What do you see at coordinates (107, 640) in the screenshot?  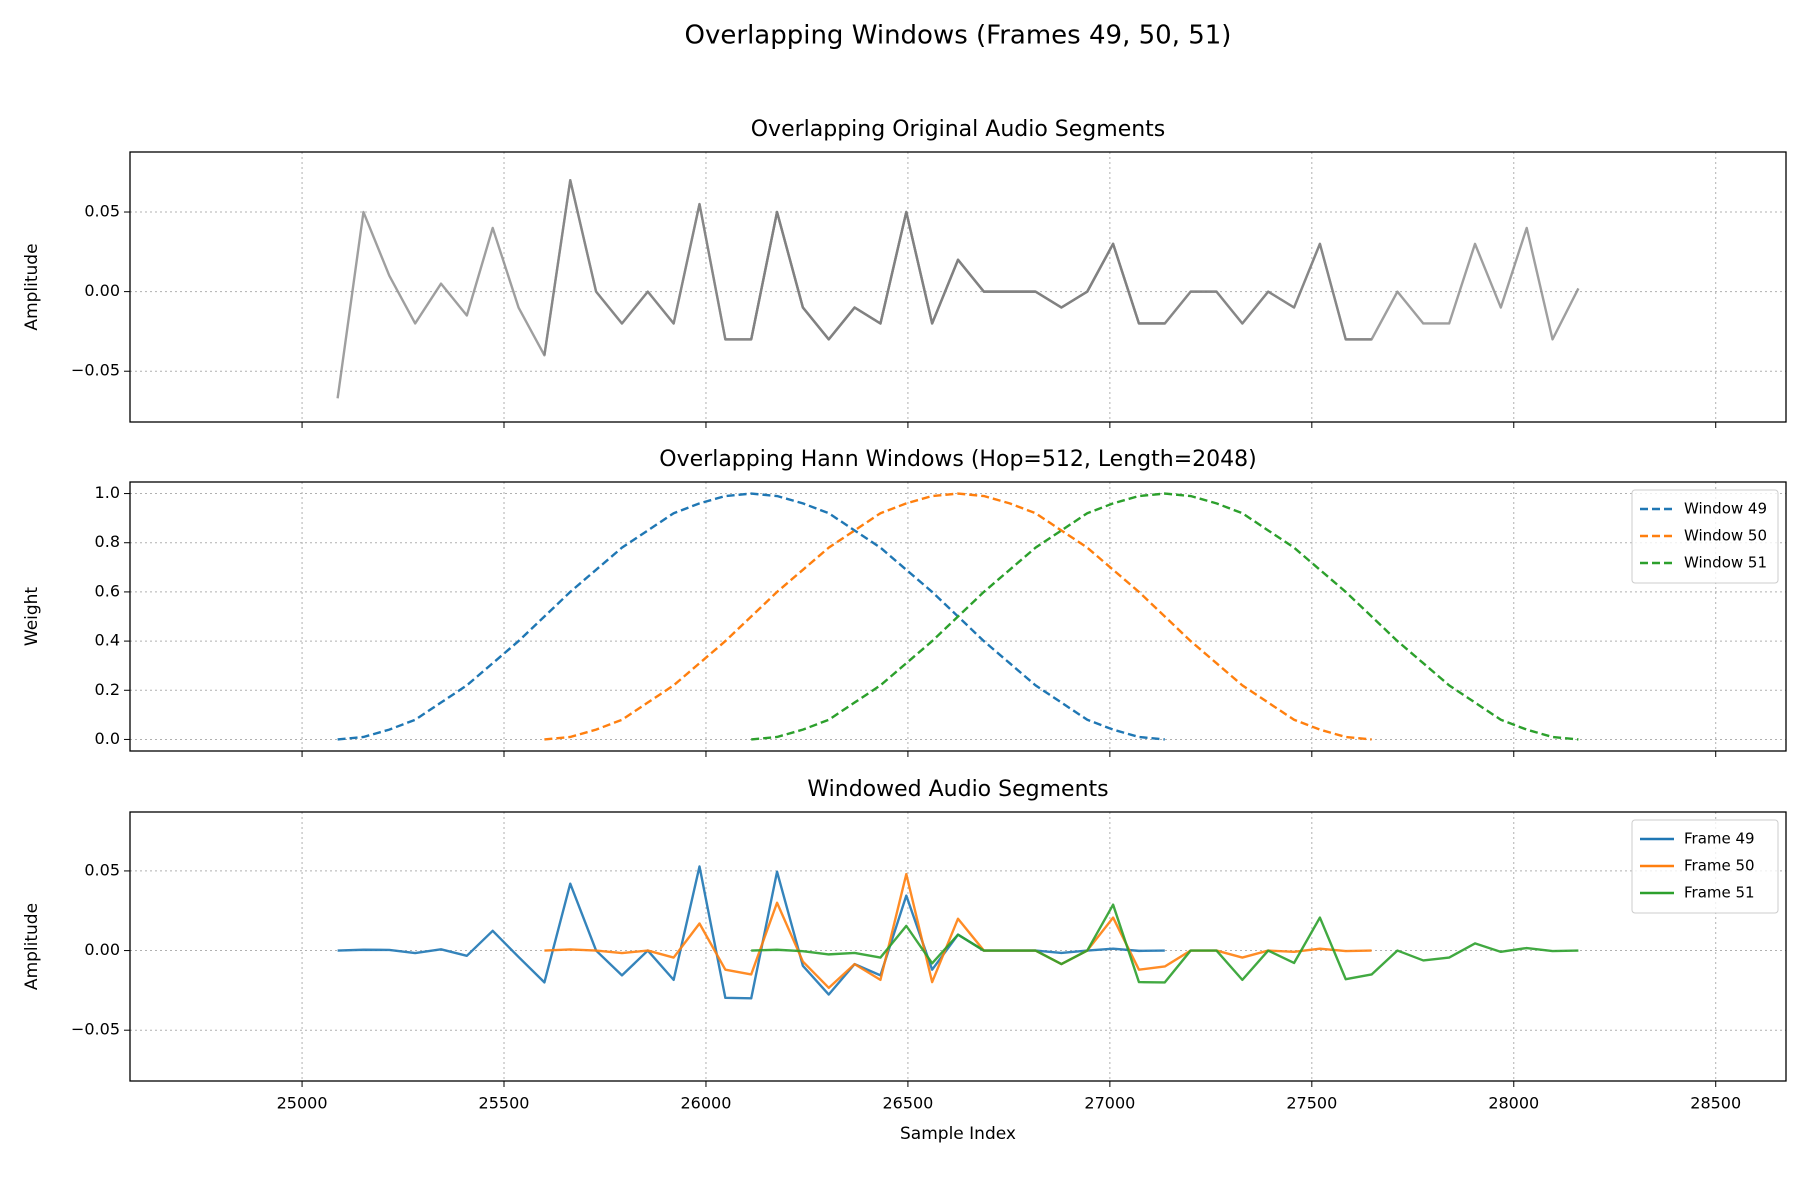 I see `y-tick-label: 0.4` at bounding box center [107, 640].